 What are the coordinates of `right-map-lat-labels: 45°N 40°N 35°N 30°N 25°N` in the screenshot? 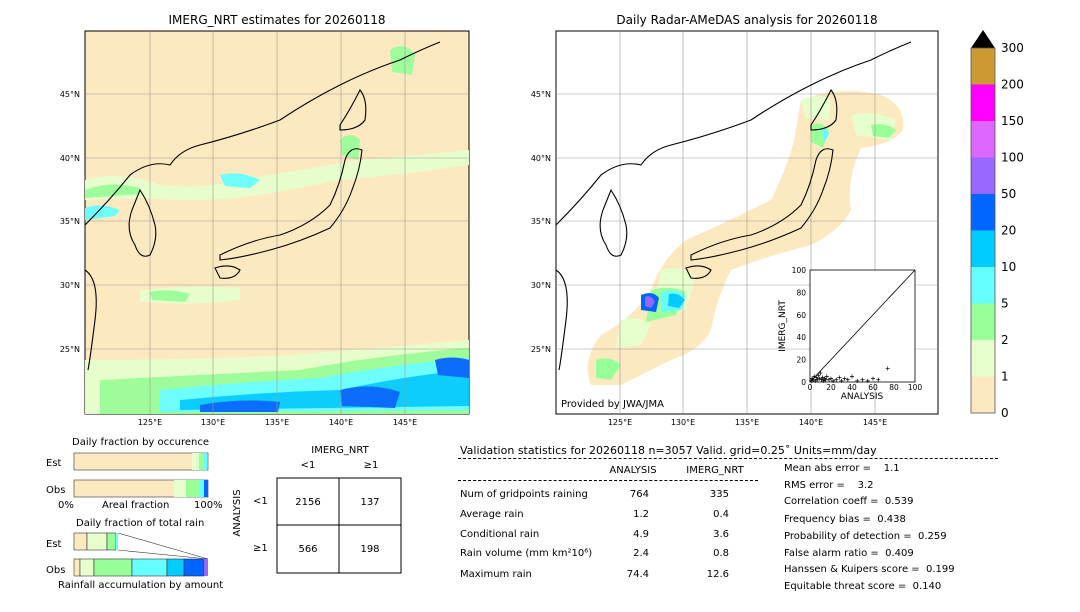 It's located at (541, 222).